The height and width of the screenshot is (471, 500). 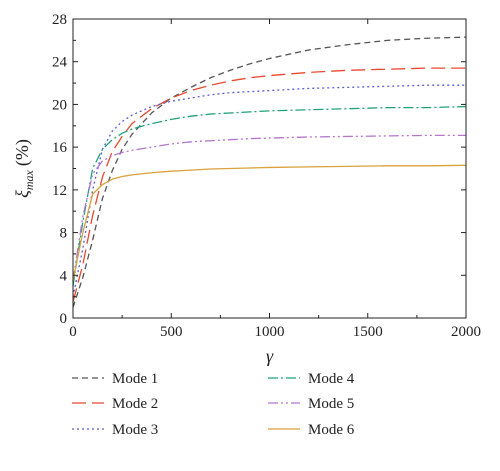 I want to click on y-tick-label: 0, so click(x=64, y=319).